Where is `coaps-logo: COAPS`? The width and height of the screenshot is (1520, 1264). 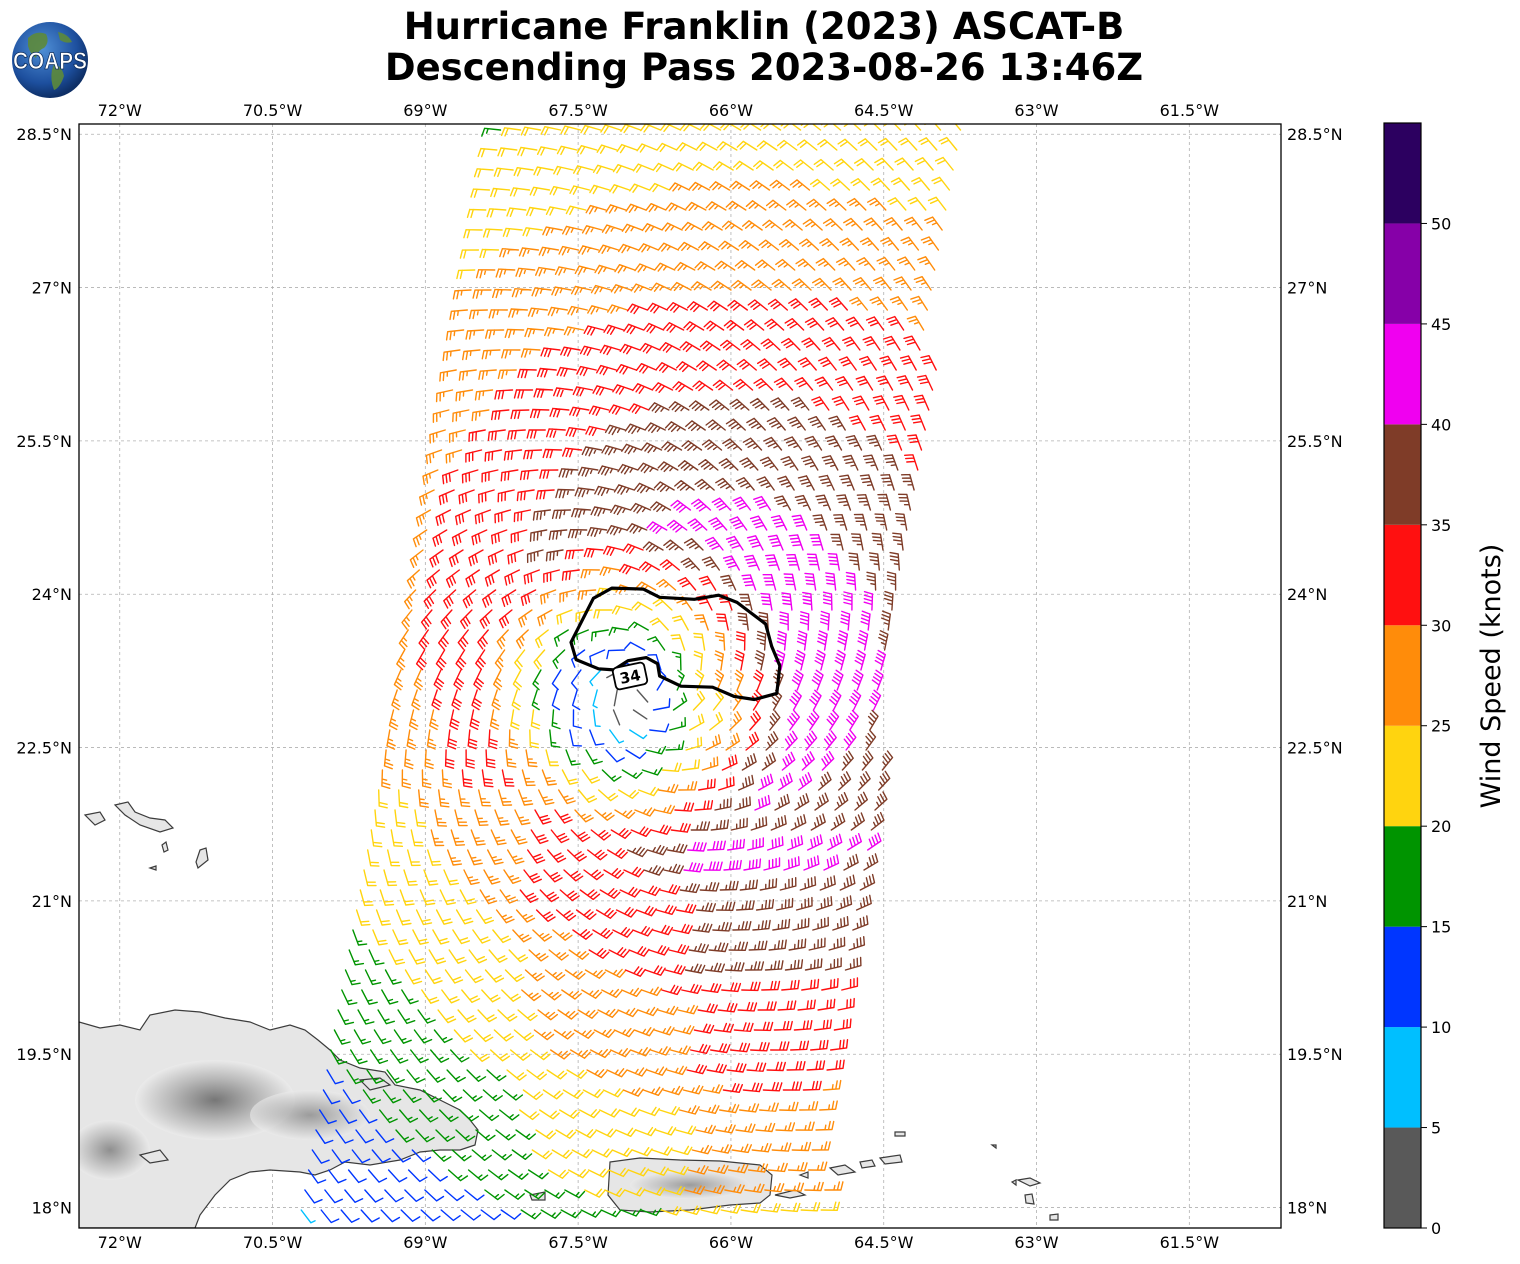
coaps-logo: COAPS is located at coordinates (50, 60).